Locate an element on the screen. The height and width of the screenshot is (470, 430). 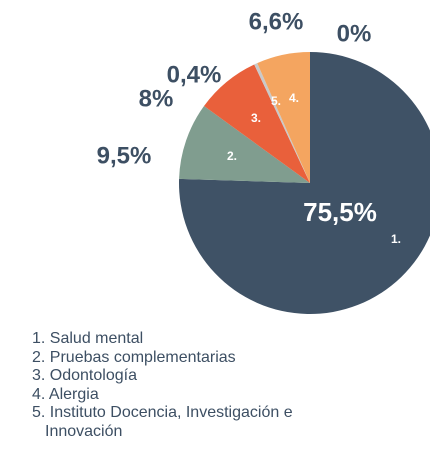
legend-item: 3. Odontología is located at coordinates (84, 375).